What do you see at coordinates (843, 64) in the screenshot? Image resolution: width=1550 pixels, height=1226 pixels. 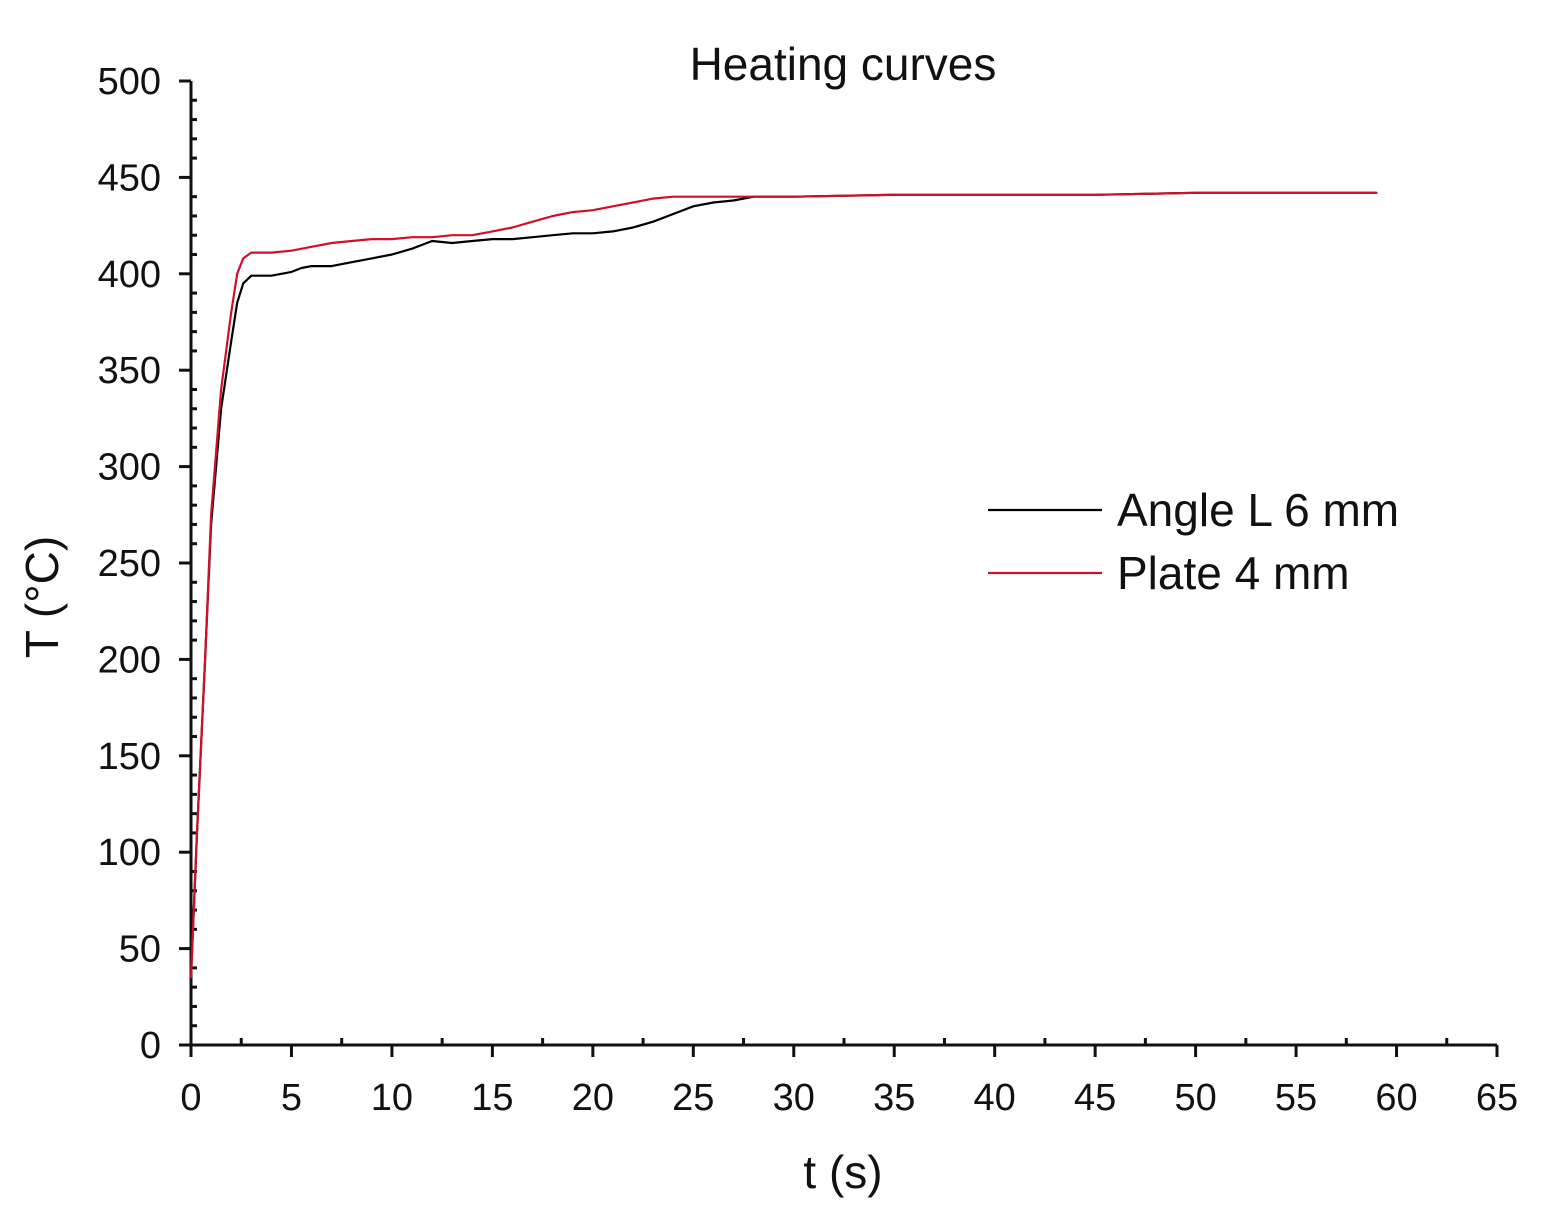 I see `chart-title: Heating curves` at bounding box center [843, 64].